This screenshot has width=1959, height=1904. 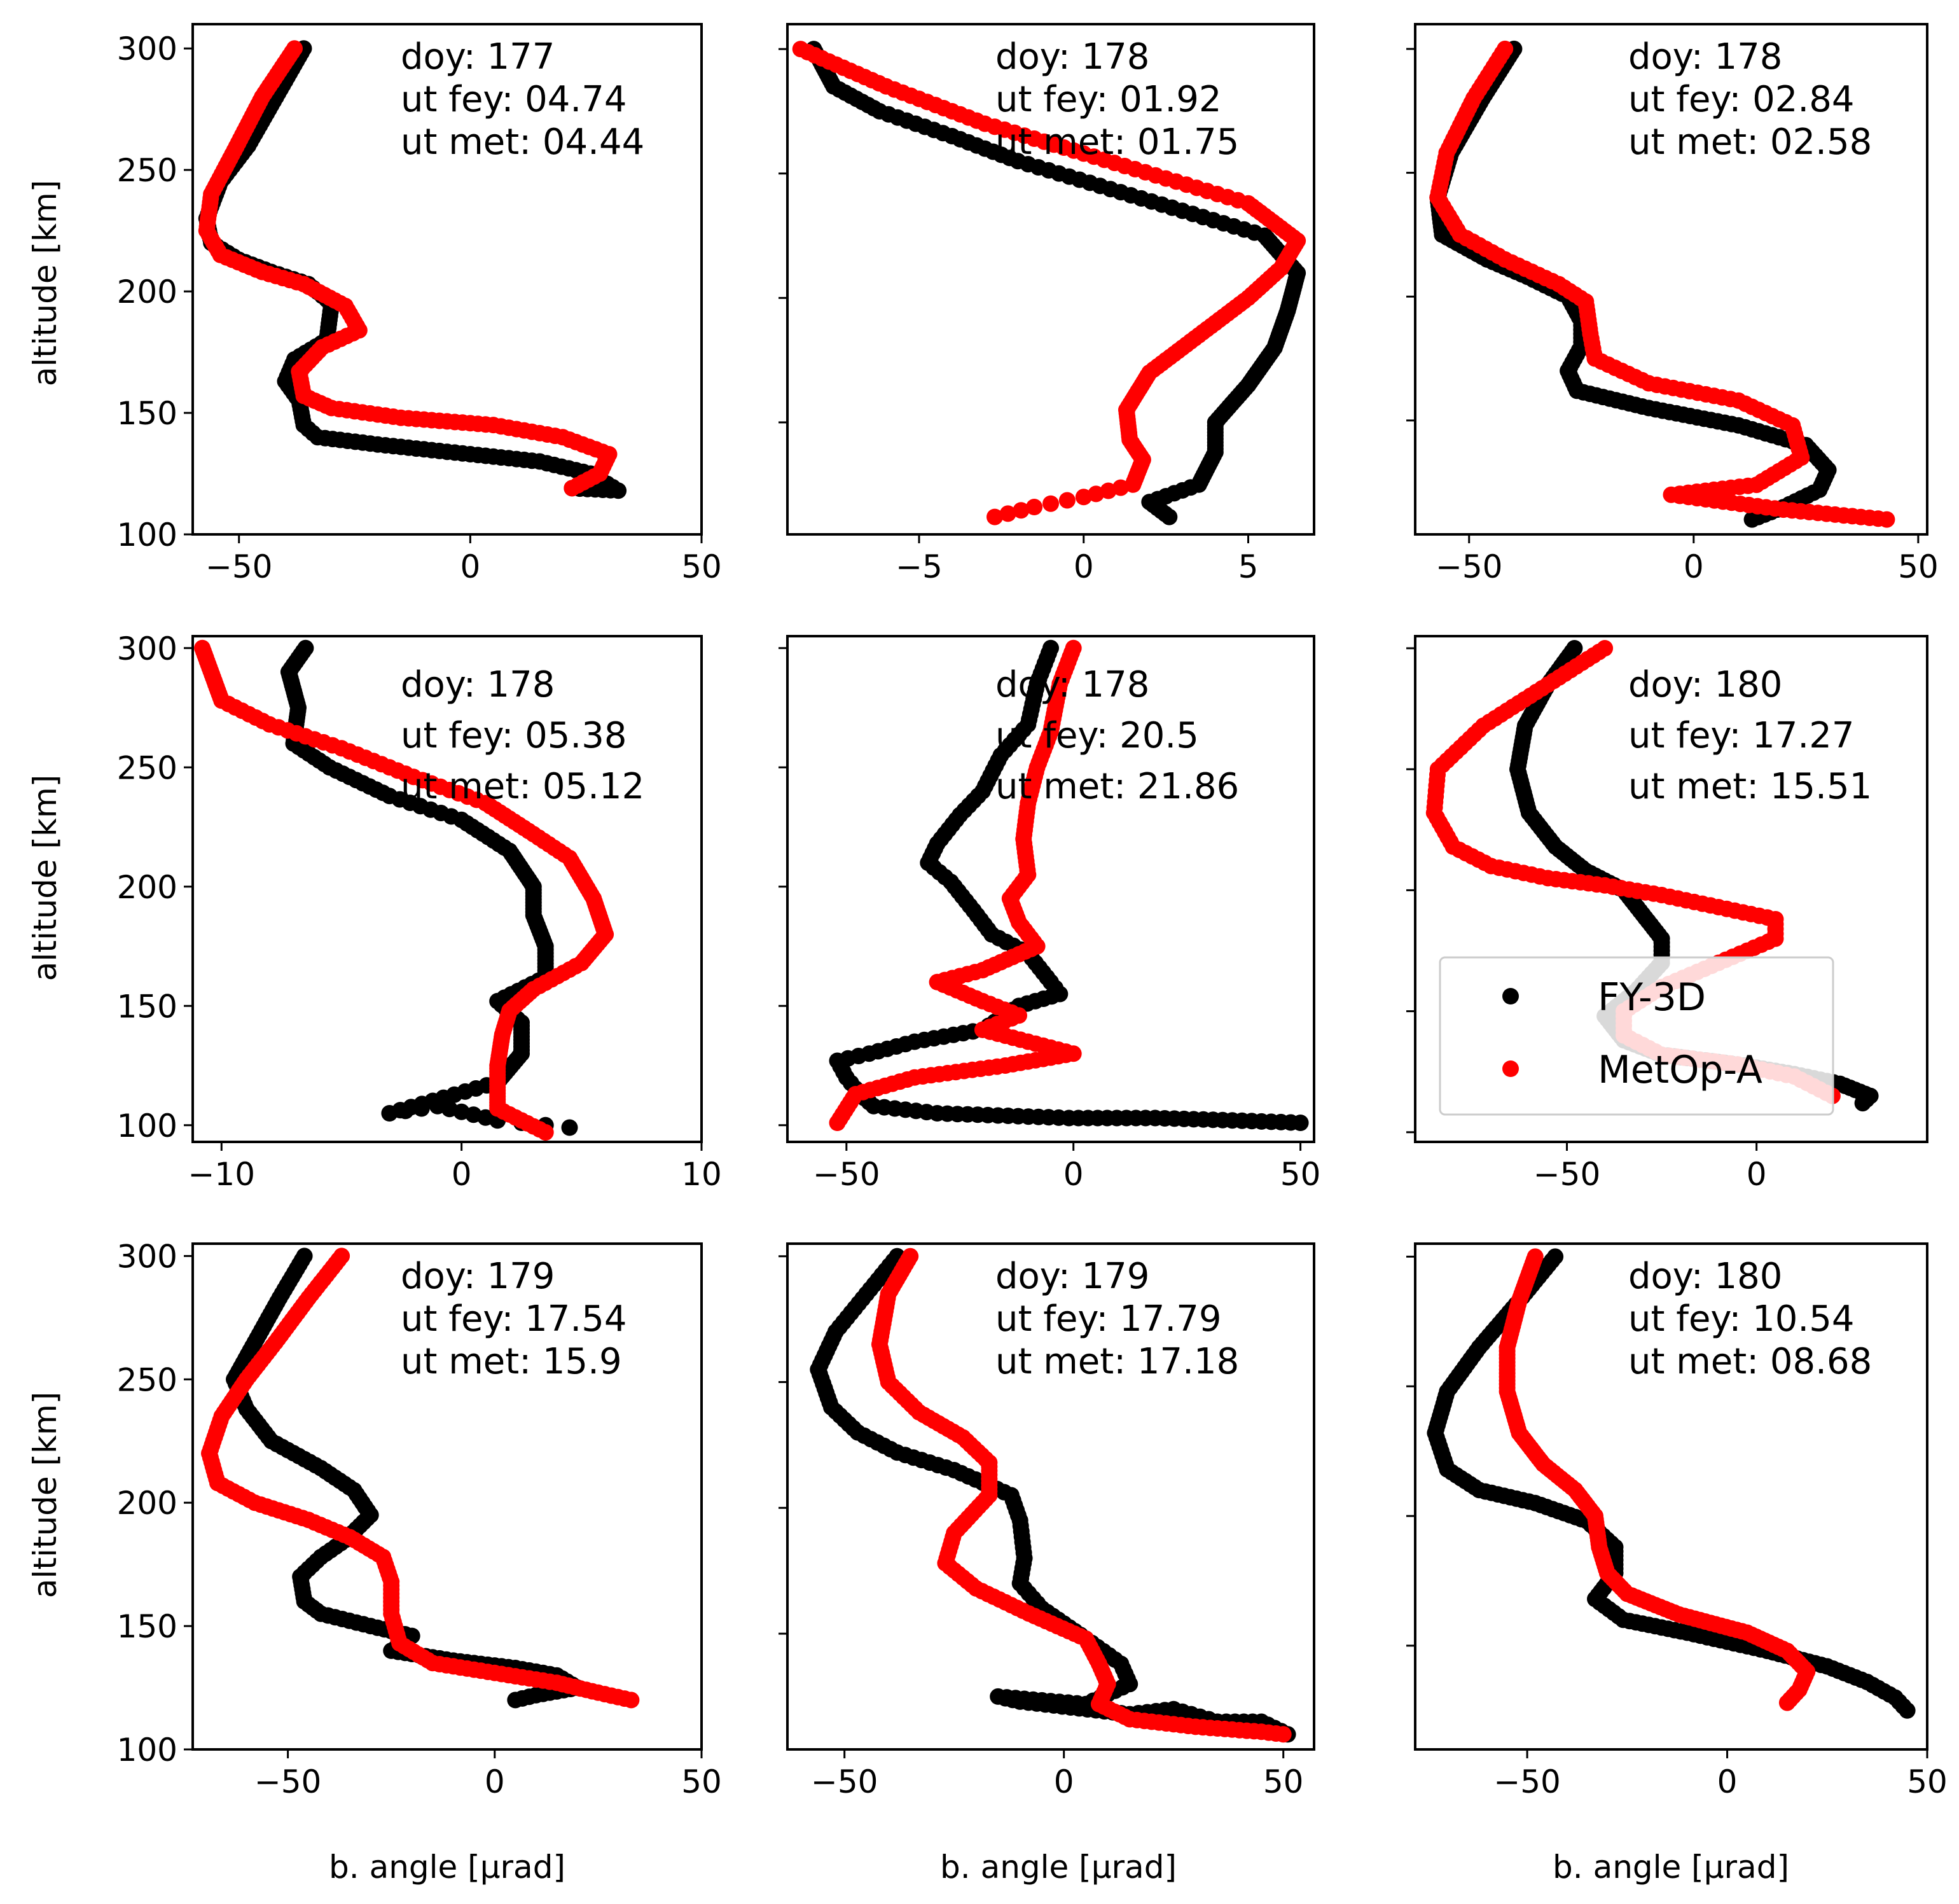 I want to click on annotation-line: doy: 179, so click(x=478, y=1276).